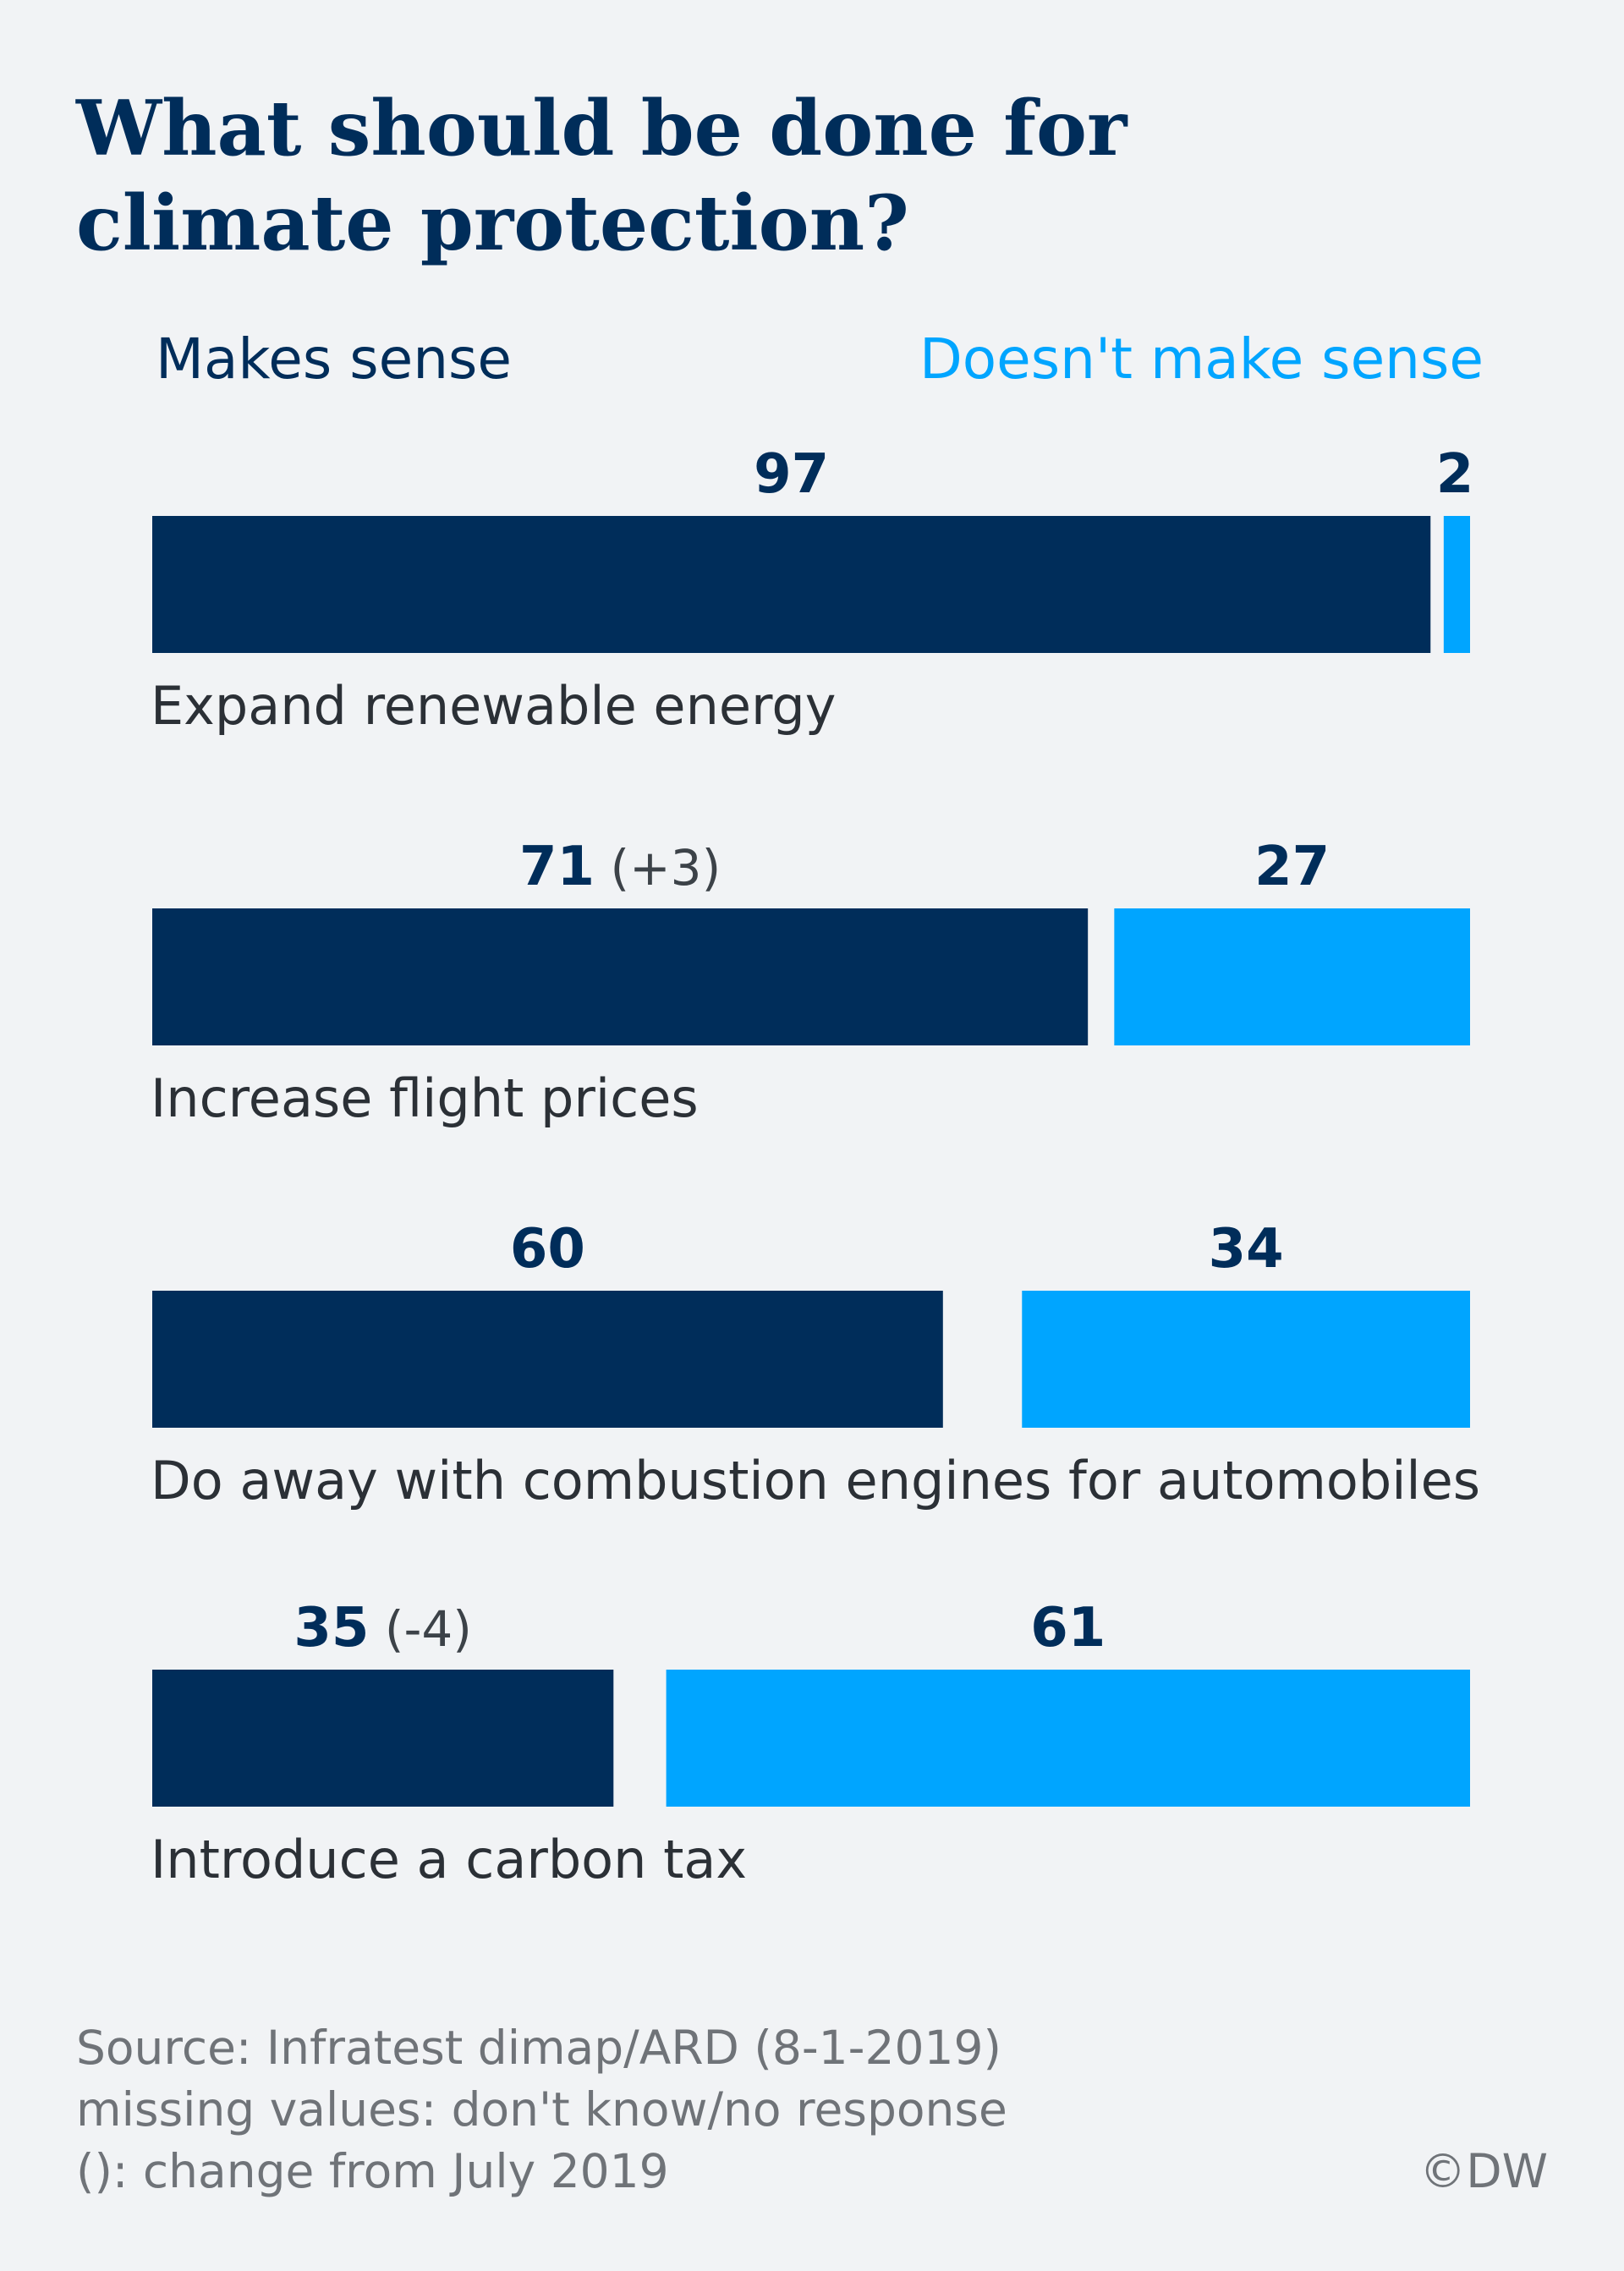  Describe the element at coordinates (548, 1249) in the screenshot. I see `value-label-makes-sense-2: 60` at that location.